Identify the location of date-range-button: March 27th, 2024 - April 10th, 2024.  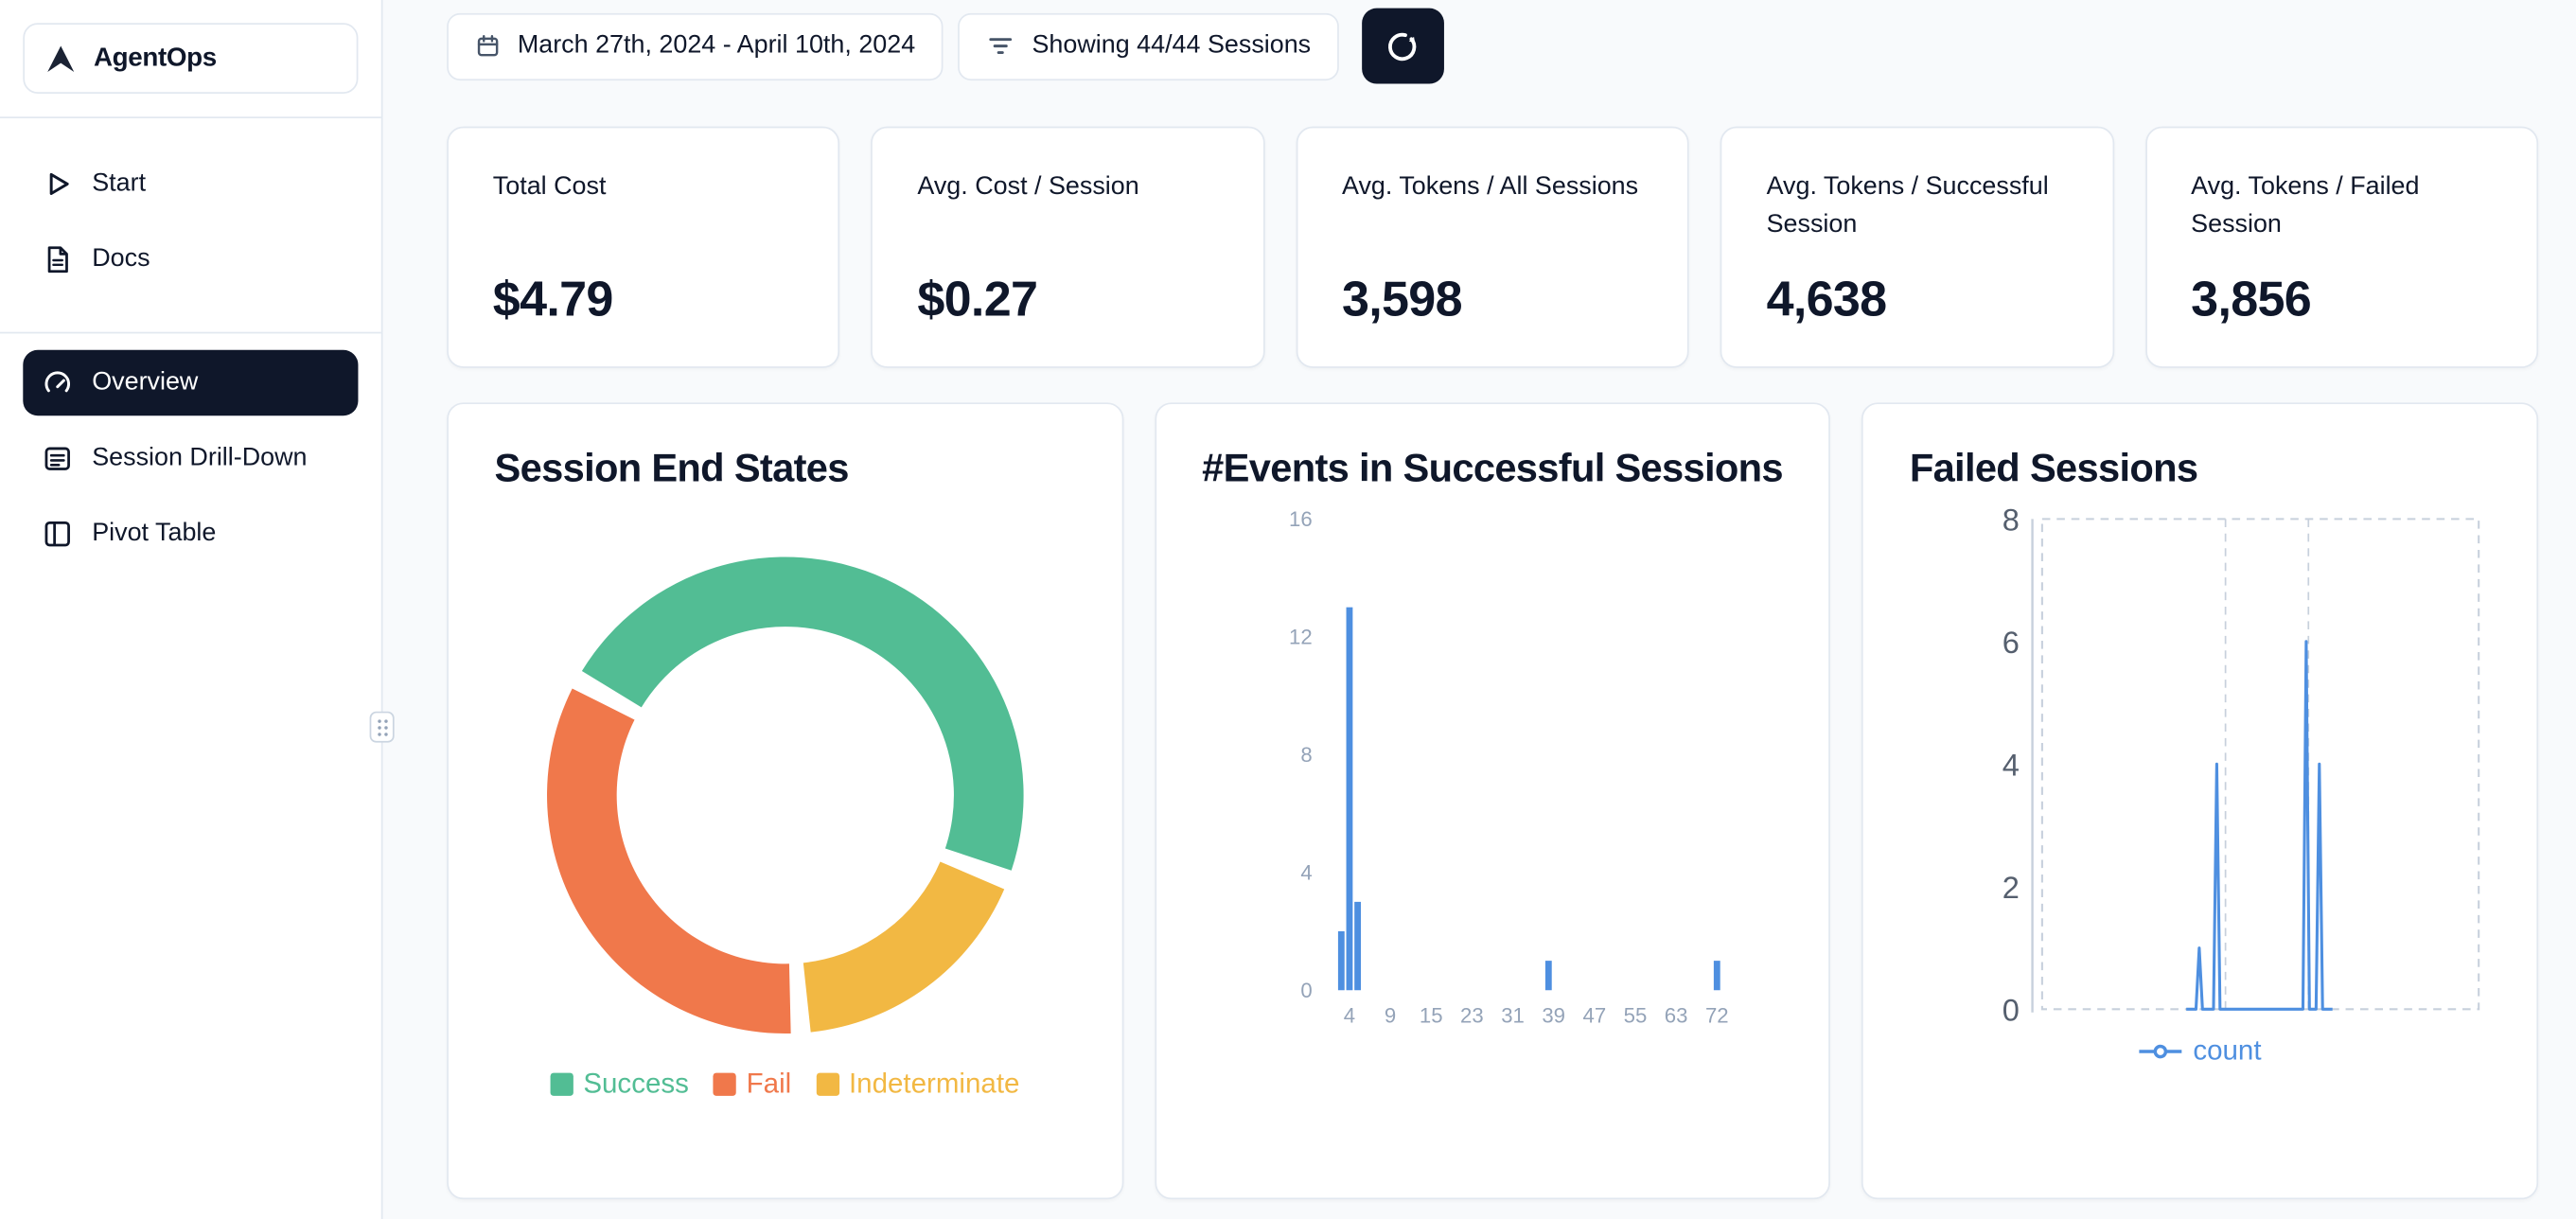
(695, 46).